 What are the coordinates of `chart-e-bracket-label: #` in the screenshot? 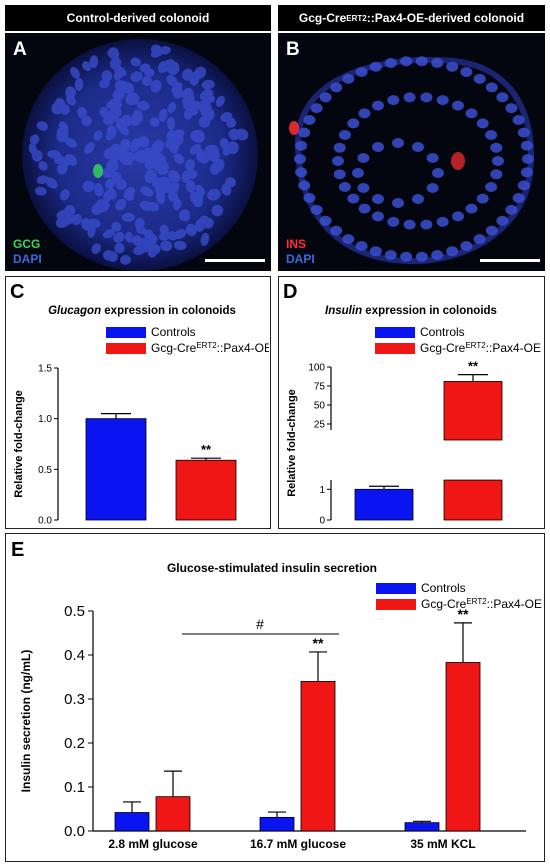 It's located at (260, 624).